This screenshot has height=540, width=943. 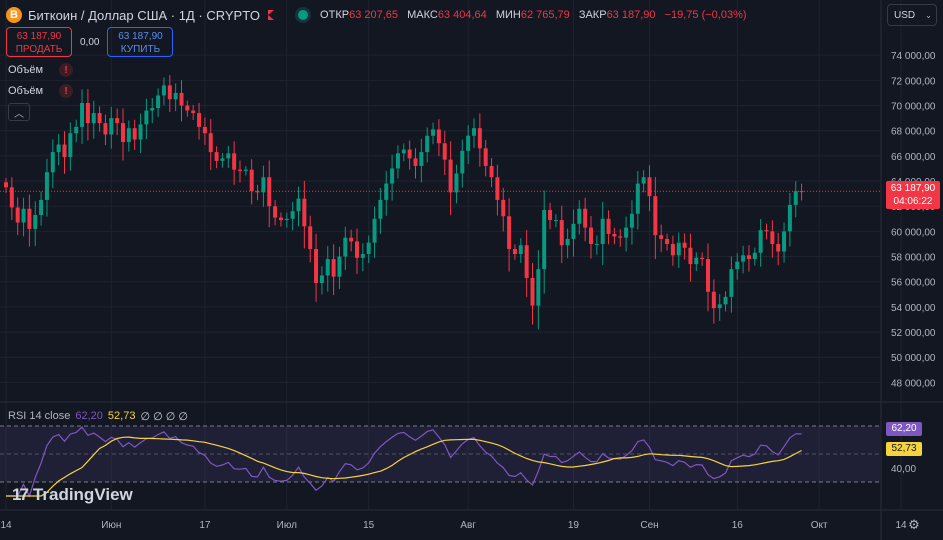 What do you see at coordinates (6, 525) in the screenshot?
I see `time-axis-label: 14` at bounding box center [6, 525].